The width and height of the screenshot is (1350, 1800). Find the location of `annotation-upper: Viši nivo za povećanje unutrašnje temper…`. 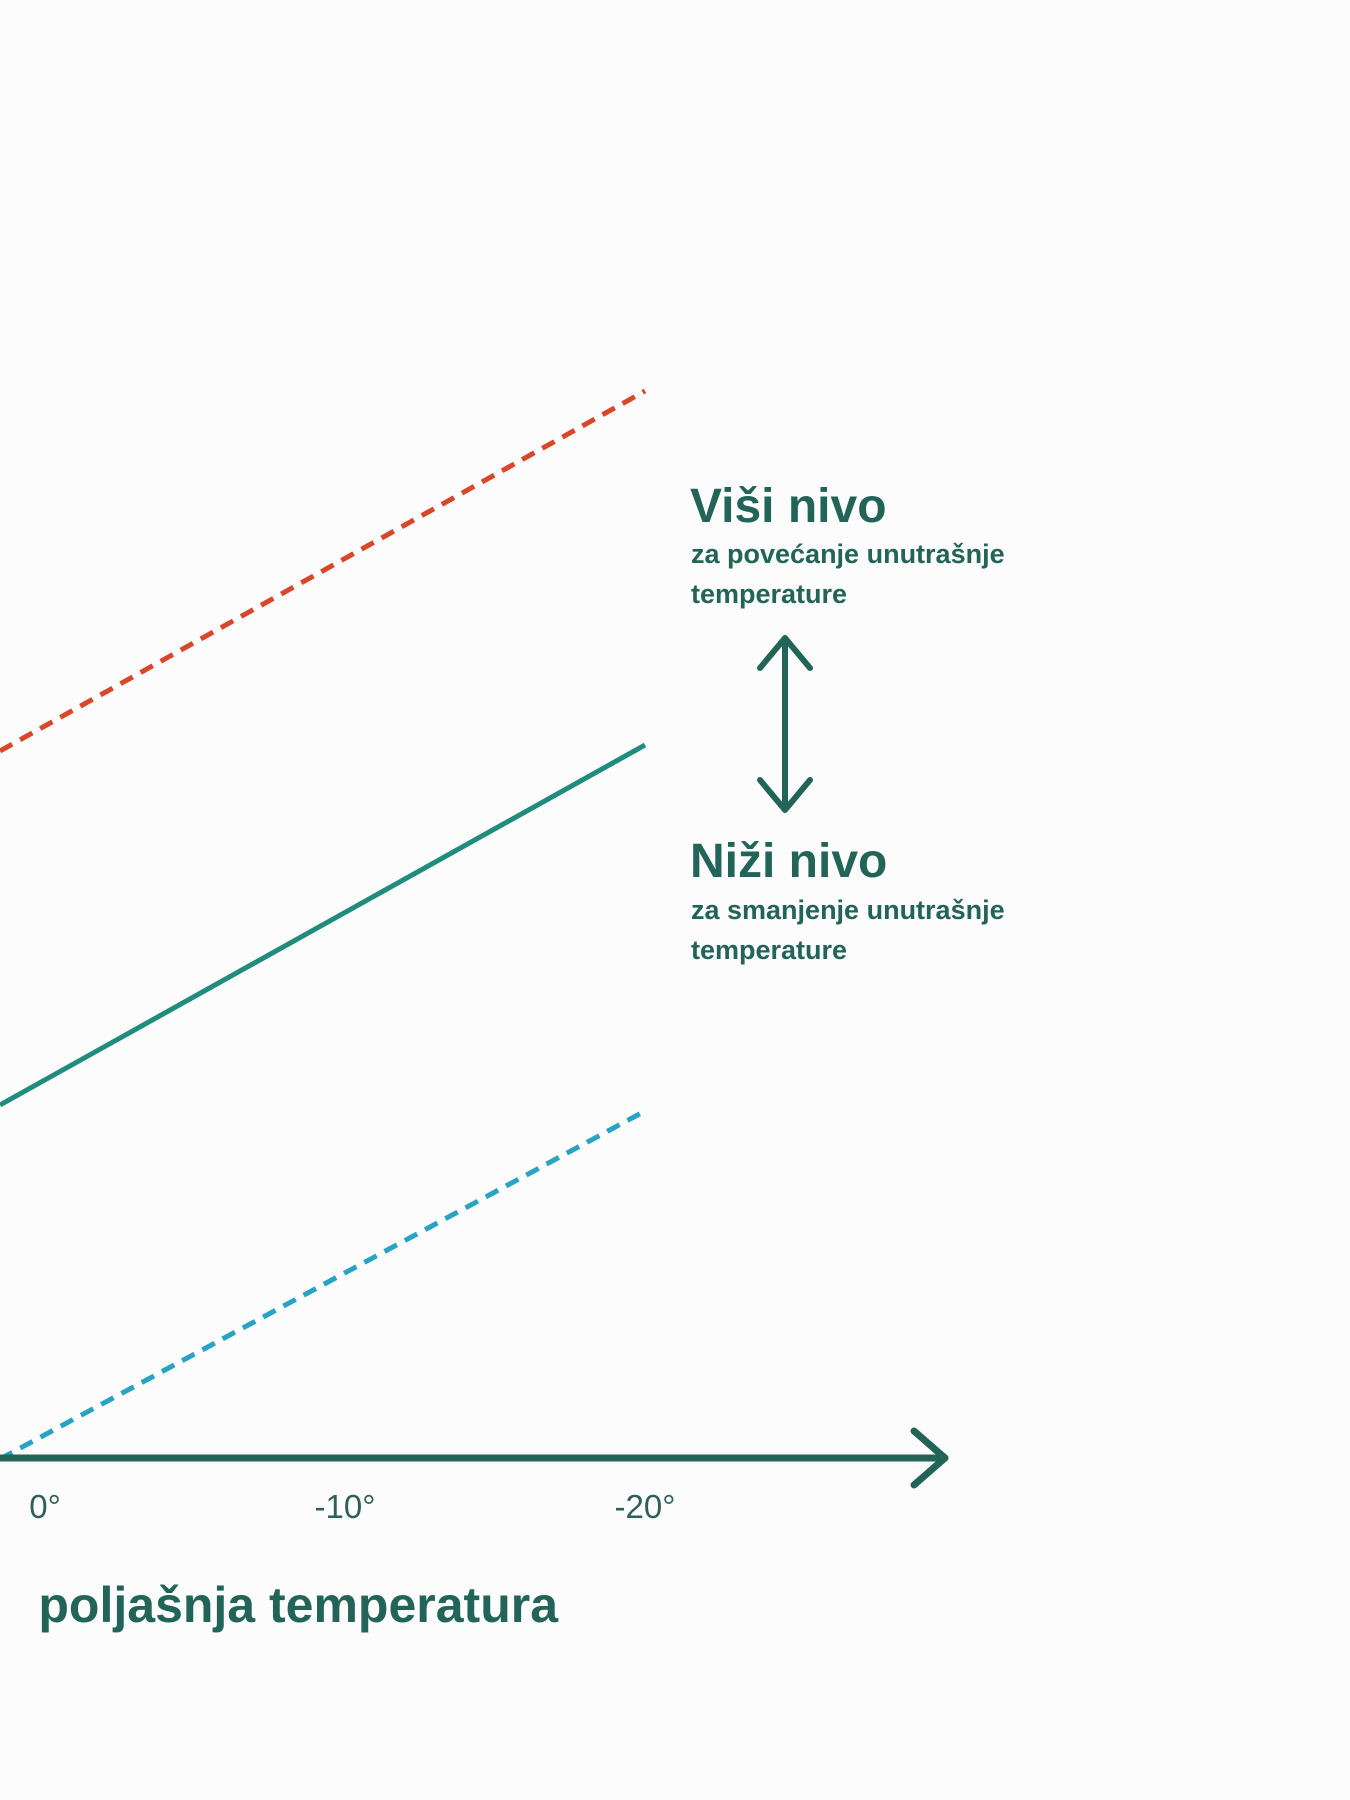

annotation-upper: Viši nivo za povećanje unutrašnje temper… is located at coordinates (847, 544).